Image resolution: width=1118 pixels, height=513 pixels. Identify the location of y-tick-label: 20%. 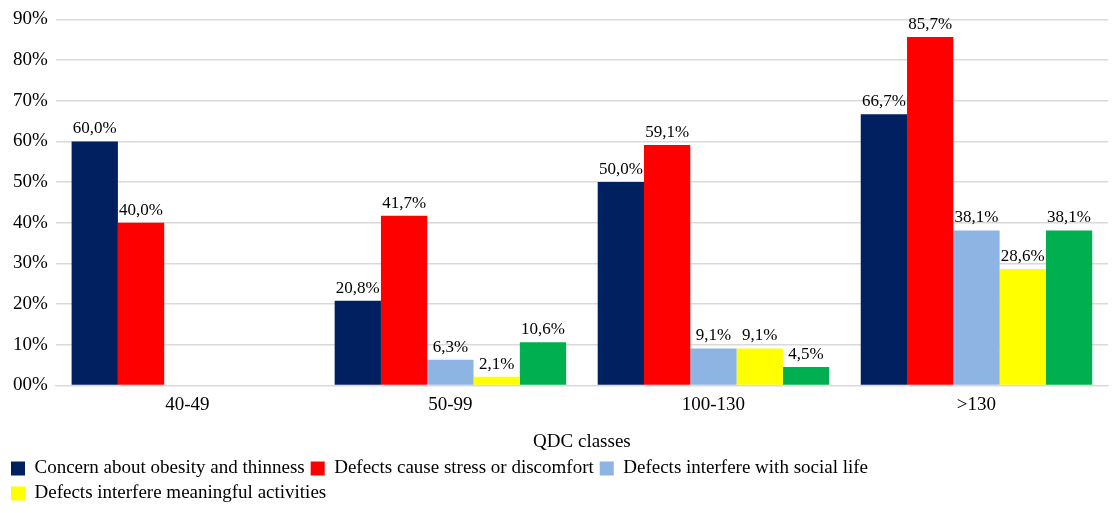
(30, 303).